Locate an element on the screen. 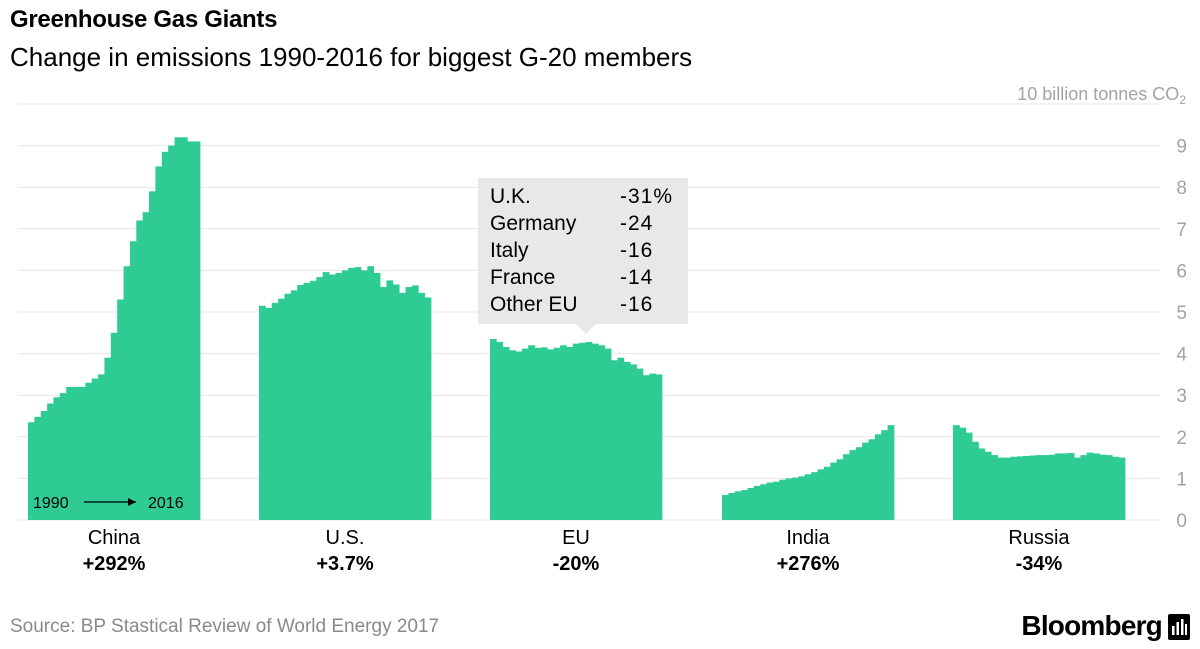  chart-title: Greenhouse Gas Giants is located at coordinates (144, 19).